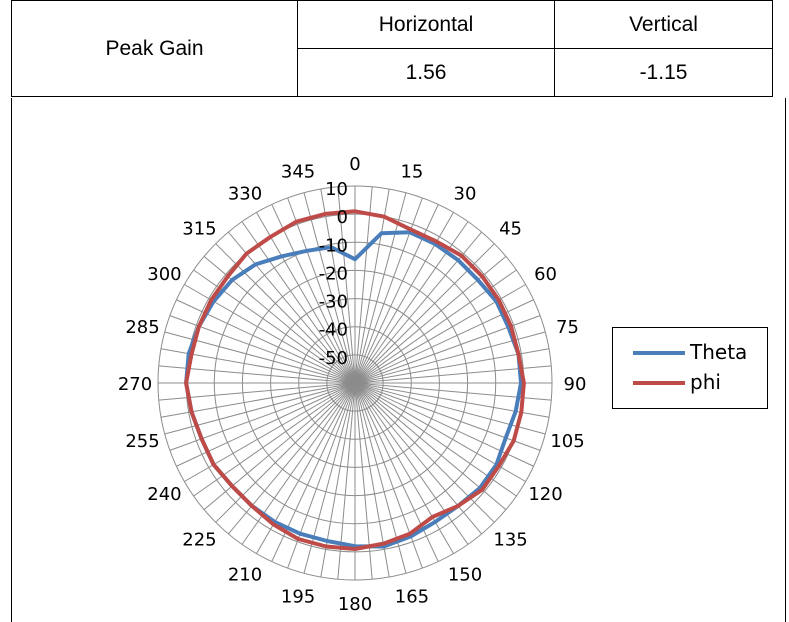 This screenshot has height=622, width=789. What do you see at coordinates (510, 540) in the screenshot?
I see `angle-label-135: 135` at bounding box center [510, 540].